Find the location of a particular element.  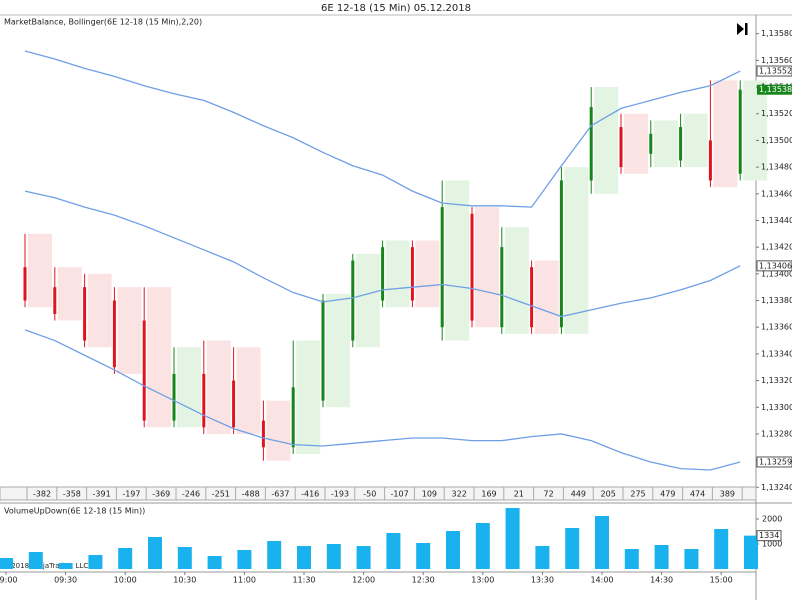

y-tick-label: 1000 is located at coordinates (772, 544).